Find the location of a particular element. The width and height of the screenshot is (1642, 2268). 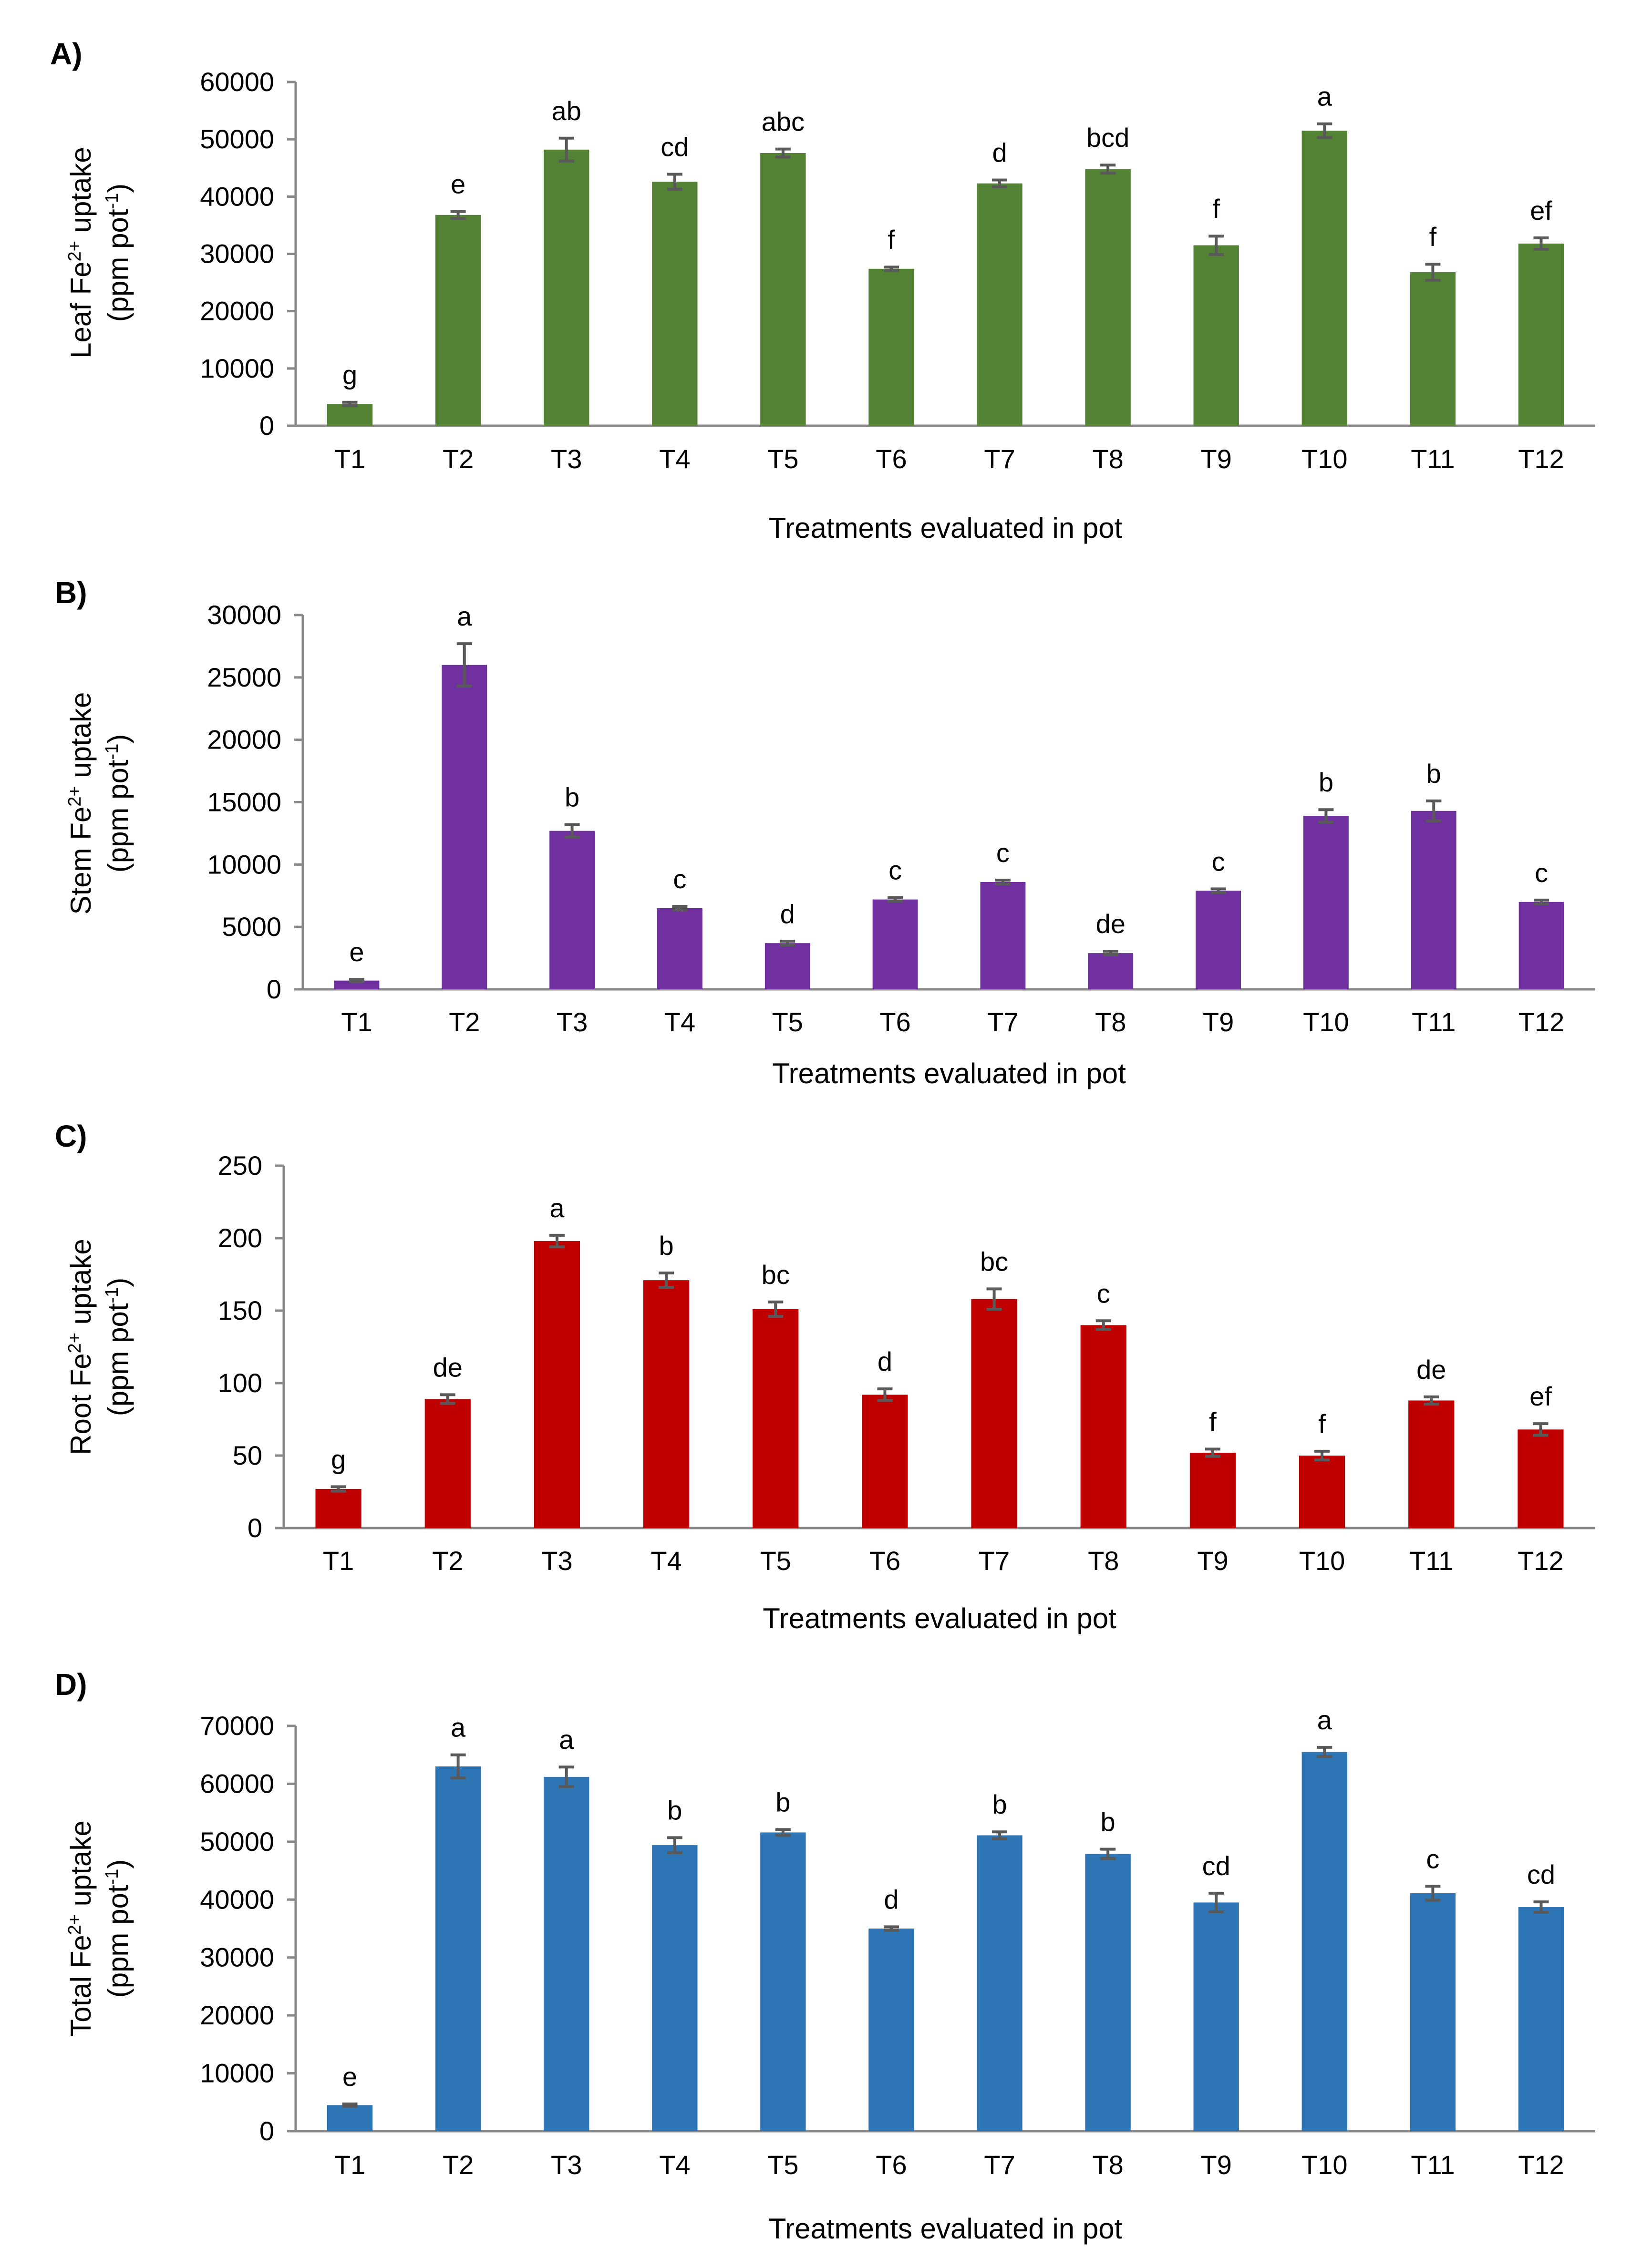

y-tick-label: 200 is located at coordinates (240, 1238).